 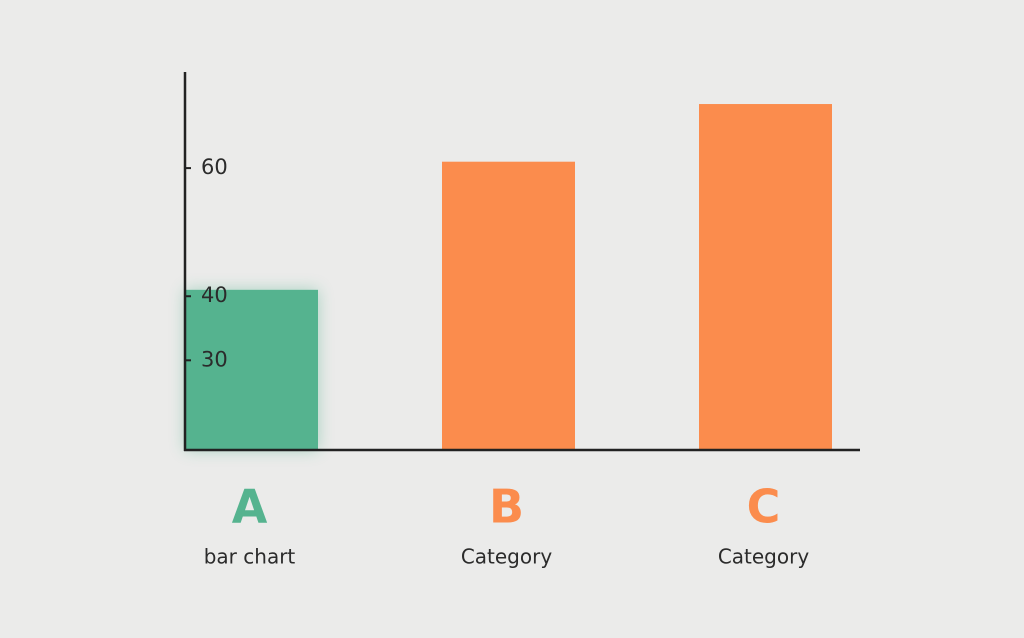 I want to click on category-label: A, so click(x=250, y=507).